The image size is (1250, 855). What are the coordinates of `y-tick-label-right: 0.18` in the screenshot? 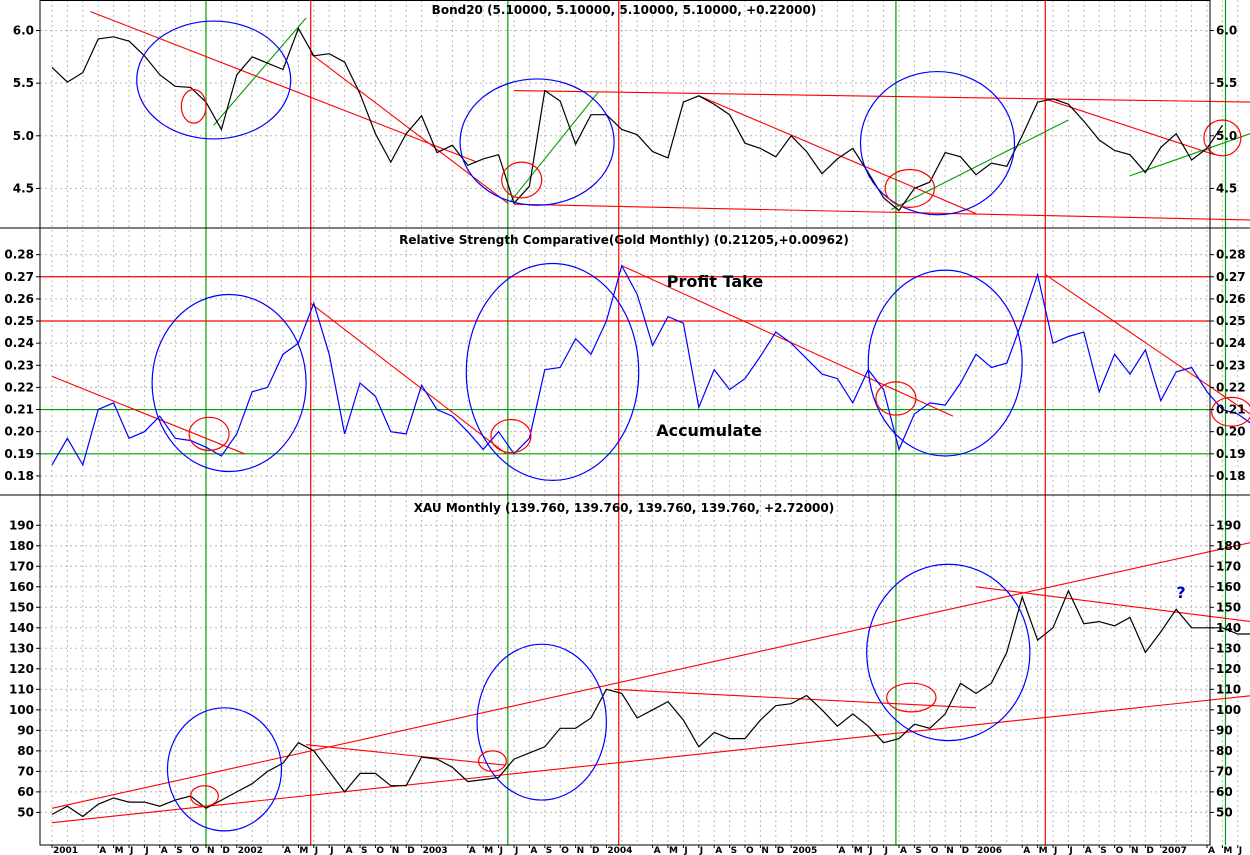 It's located at (1231, 476).